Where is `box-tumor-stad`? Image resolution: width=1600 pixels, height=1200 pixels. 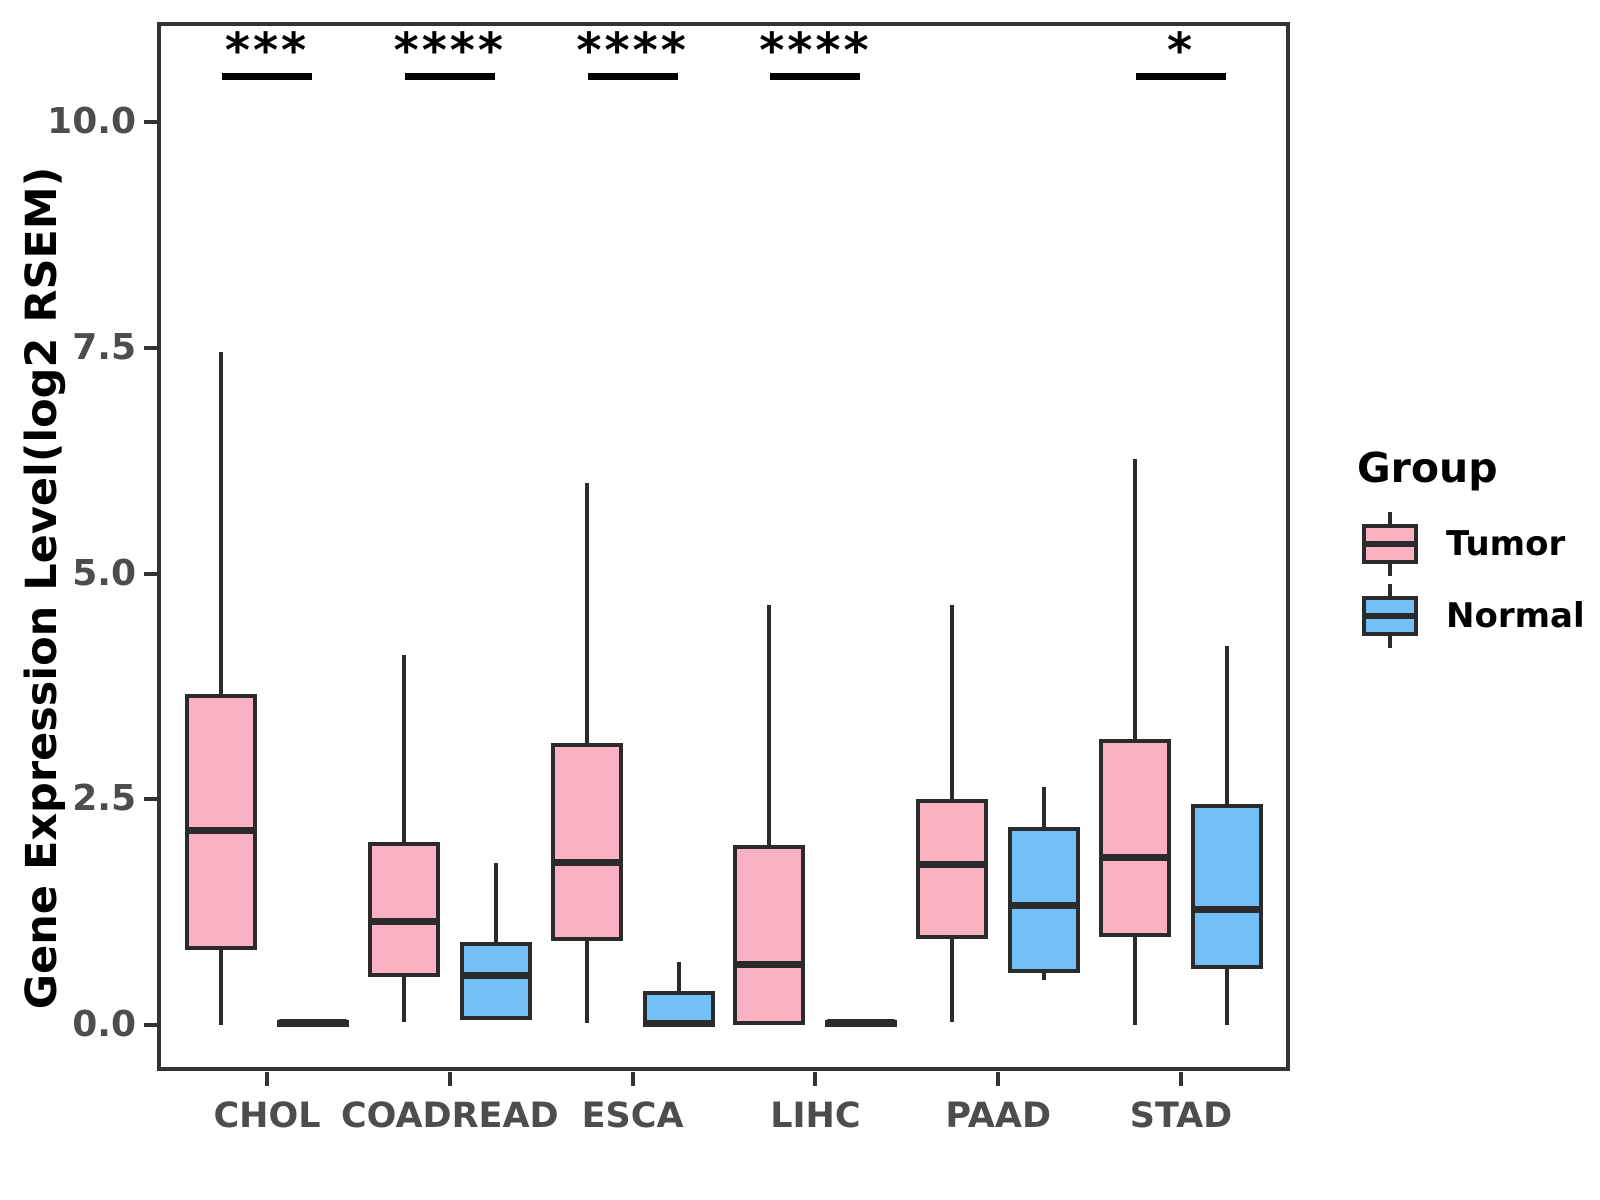 box-tumor-stad is located at coordinates (1135, 837).